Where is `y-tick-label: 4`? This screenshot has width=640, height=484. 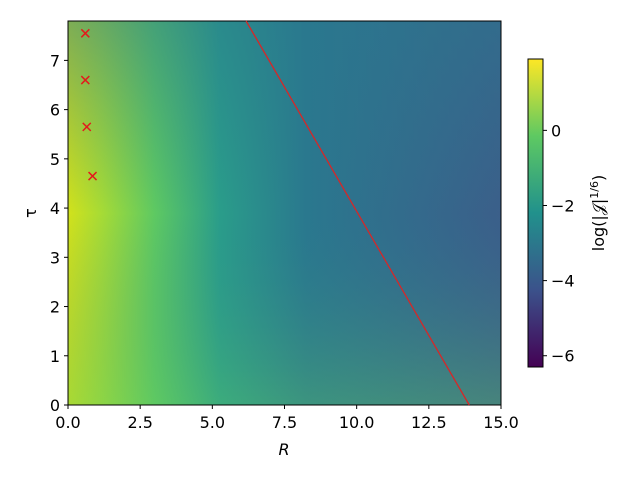 y-tick-label: 4 is located at coordinates (55, 208).